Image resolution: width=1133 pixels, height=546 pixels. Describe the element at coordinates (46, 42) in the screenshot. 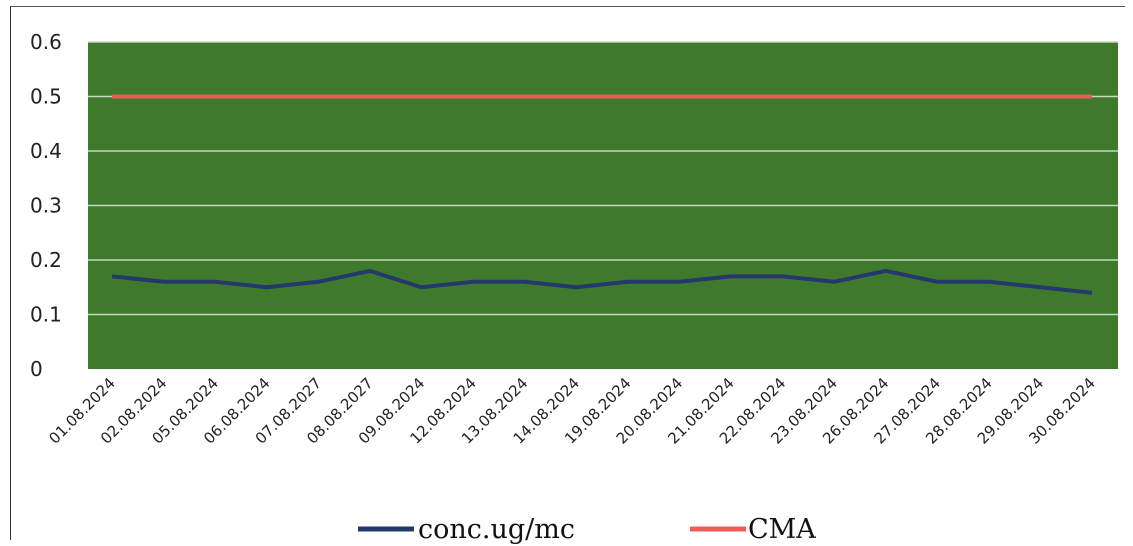

I see `y-tick-label: 0.6` at that location.